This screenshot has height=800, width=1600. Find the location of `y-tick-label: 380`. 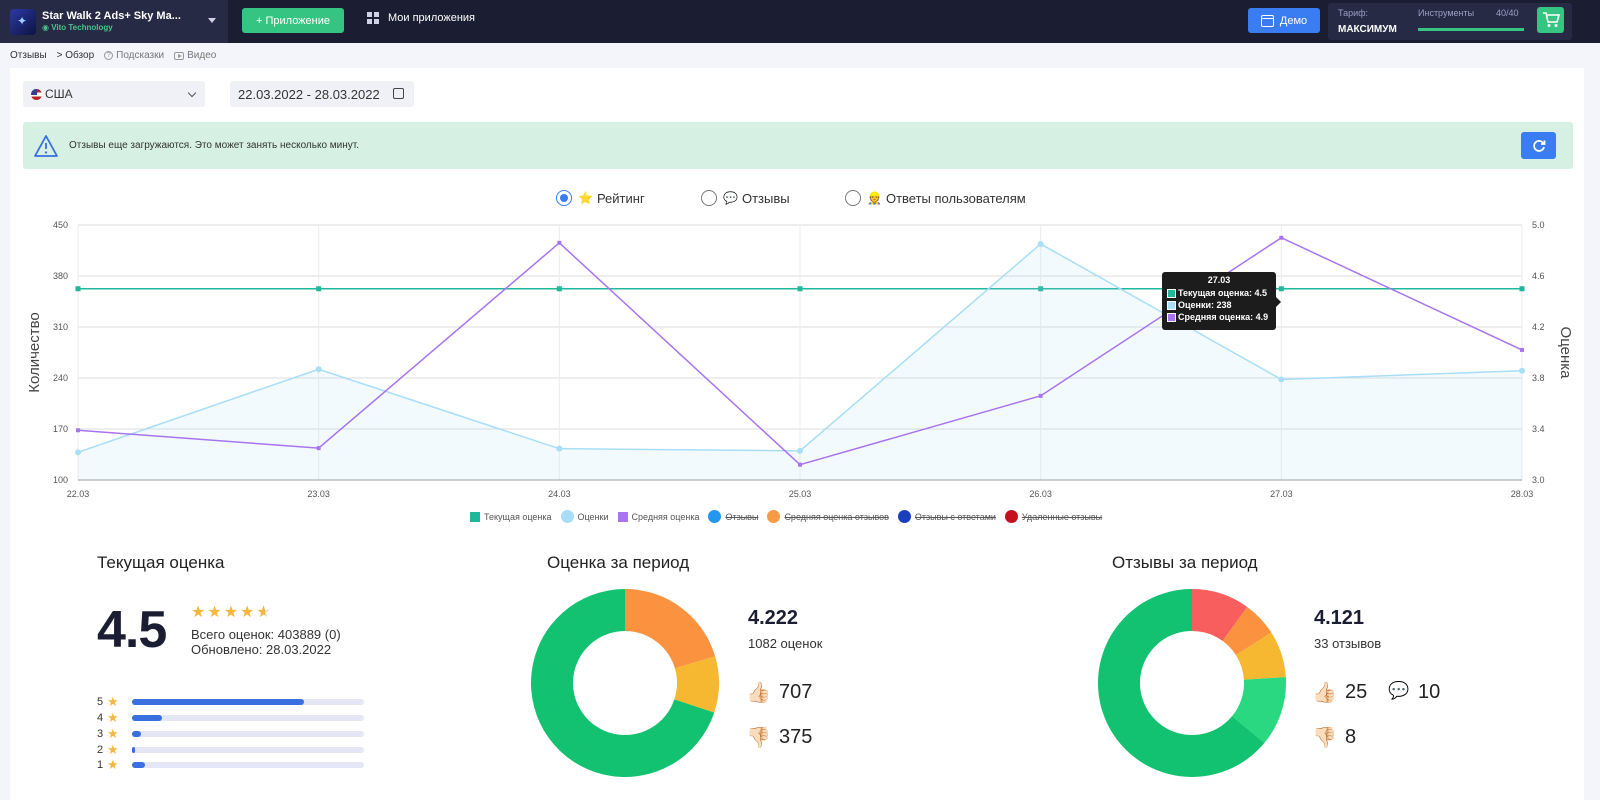

y-tick-label: 380 is located at coordinates (60, 276).